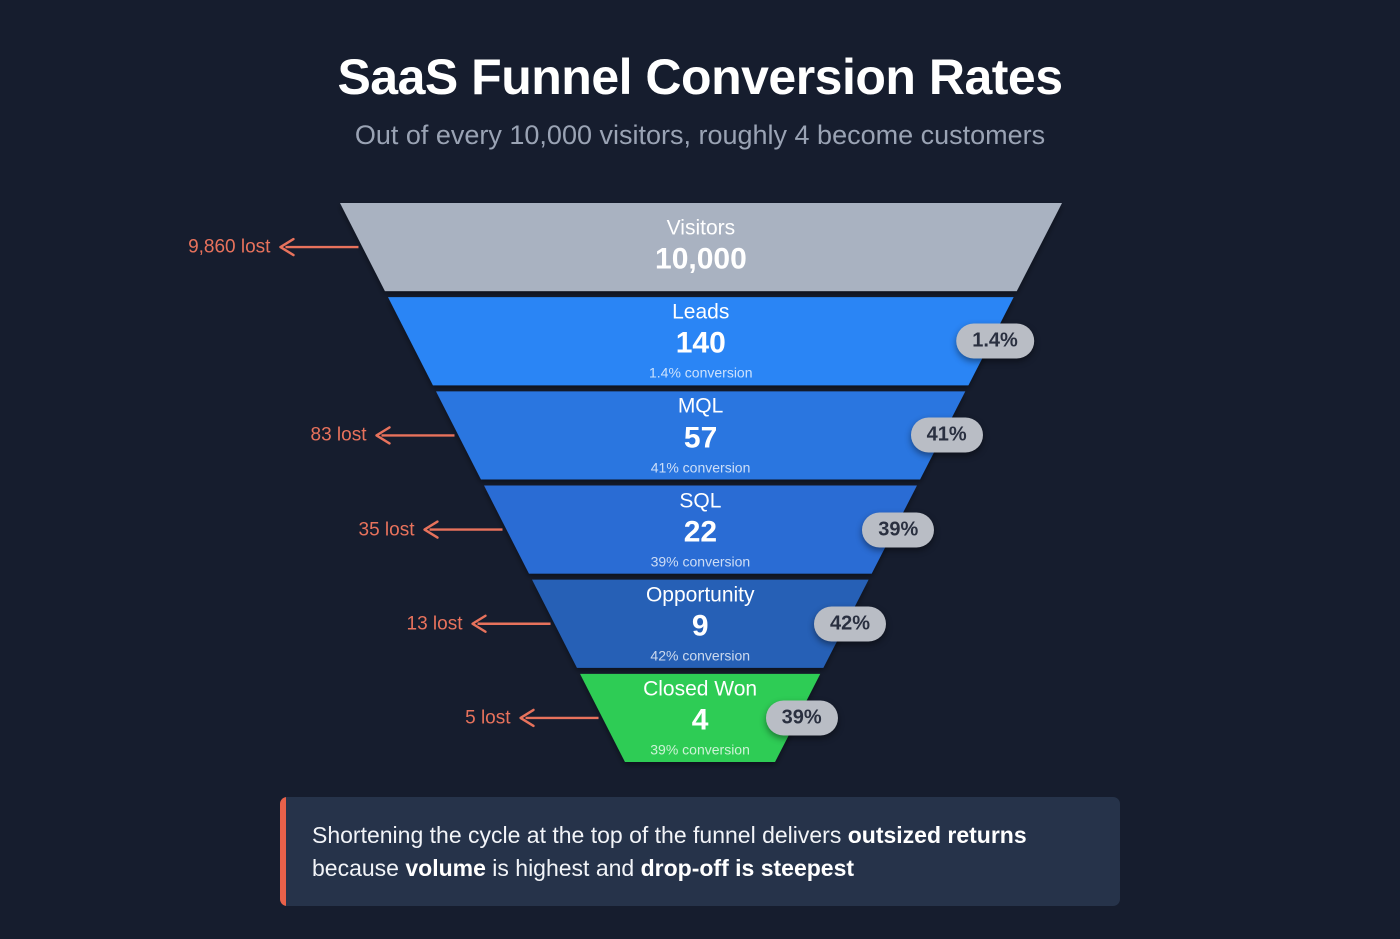  I want to click on funnel-band-label-opportunity: Opportunity 9 42% conversion, so click(700, 623).